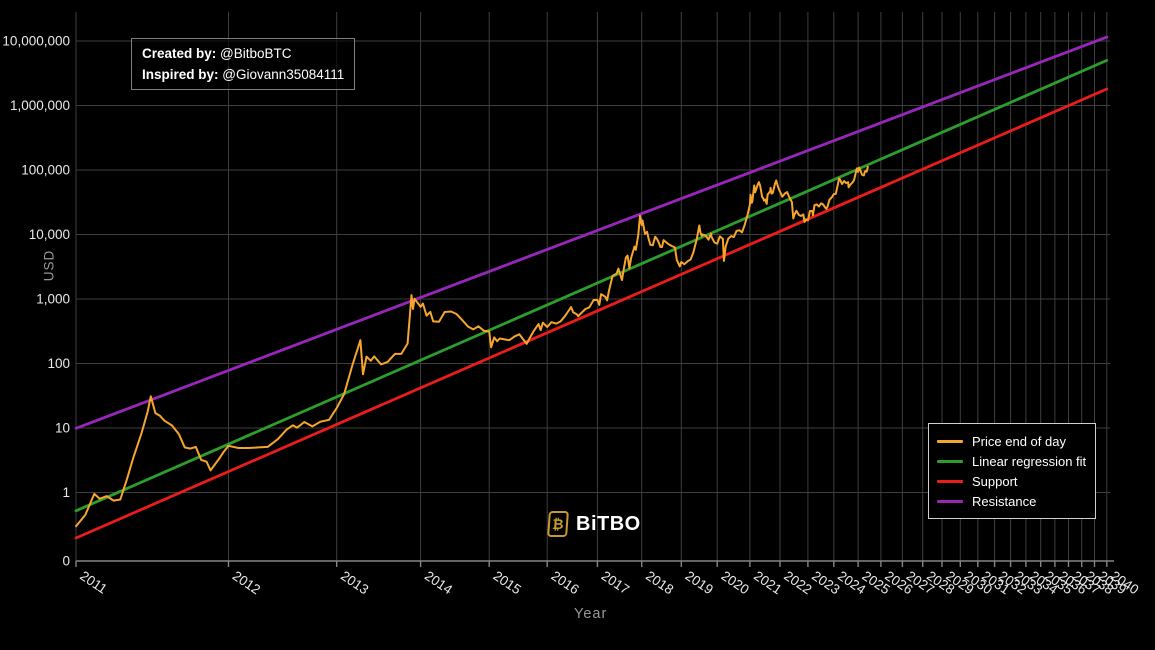  What do you see at coordinates (45, 170) in the screenshot?
I see `y-tick-label: 100,000` at bounding box center [45, 170].